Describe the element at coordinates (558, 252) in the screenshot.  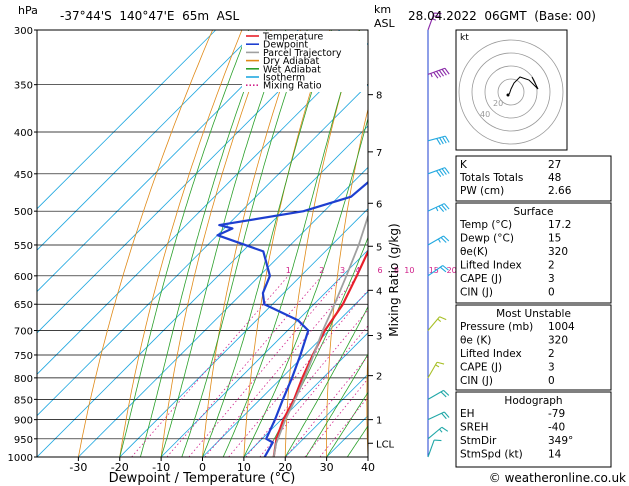
I see `surface-row-value: 320` at that location.